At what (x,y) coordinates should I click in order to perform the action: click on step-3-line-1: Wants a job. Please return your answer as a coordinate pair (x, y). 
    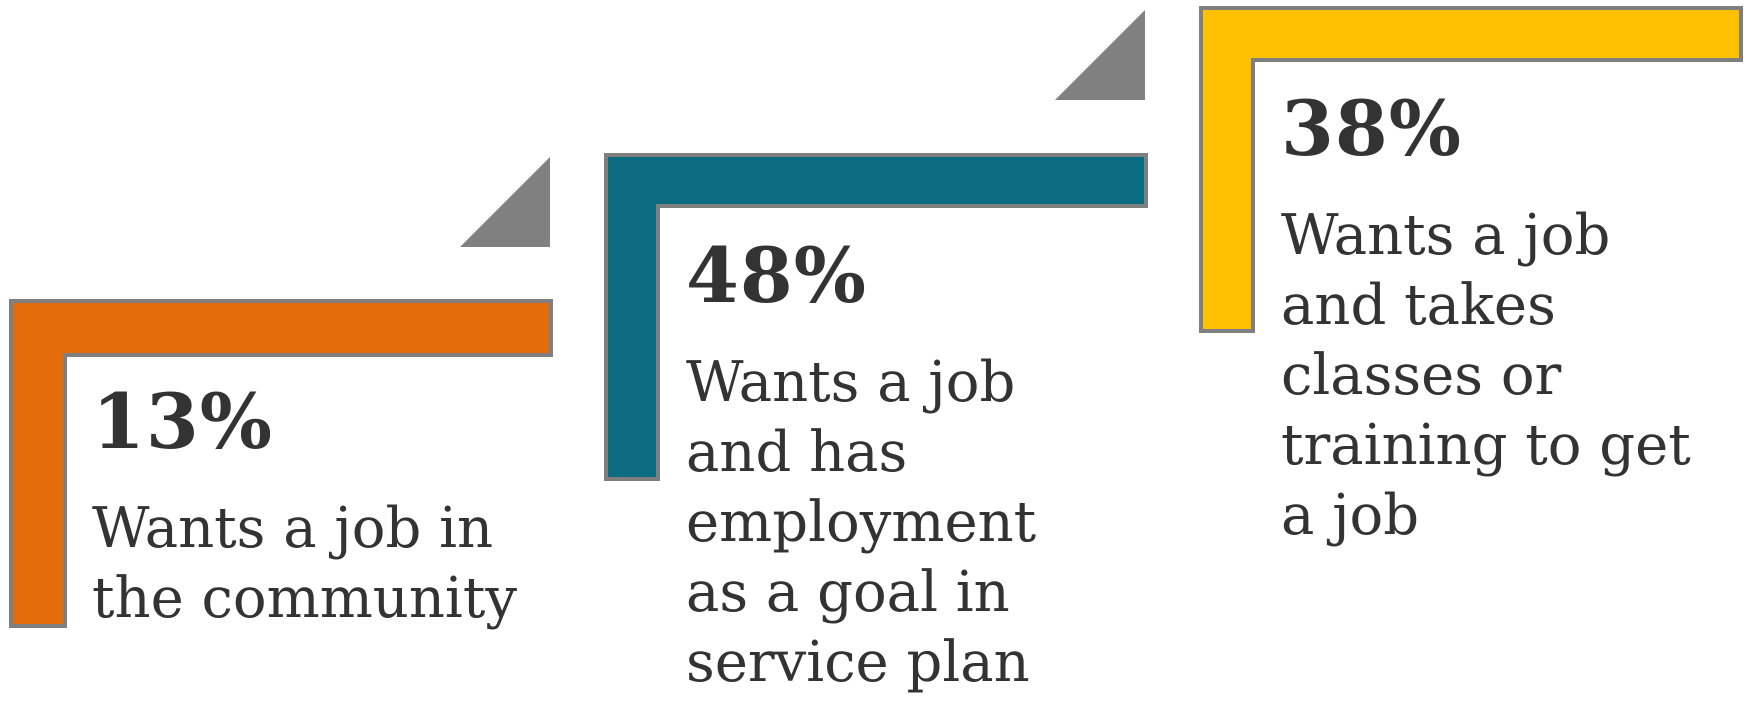
    Looking at the image, I should click on (1446, 235).